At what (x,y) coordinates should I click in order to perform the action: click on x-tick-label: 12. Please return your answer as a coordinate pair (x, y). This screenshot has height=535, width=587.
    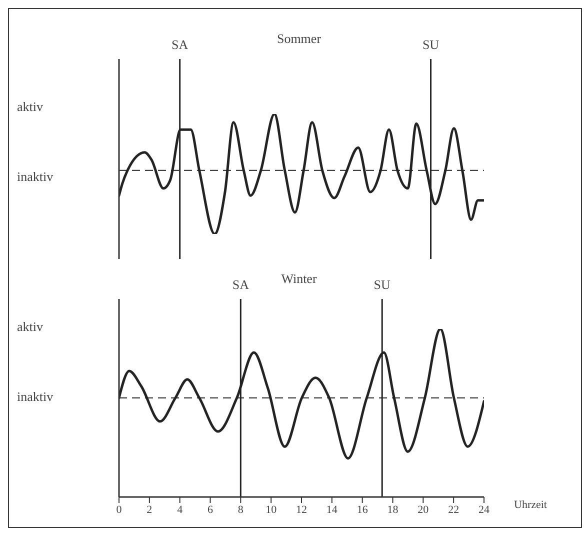
    Looking at the image, I should click on (301, 510).